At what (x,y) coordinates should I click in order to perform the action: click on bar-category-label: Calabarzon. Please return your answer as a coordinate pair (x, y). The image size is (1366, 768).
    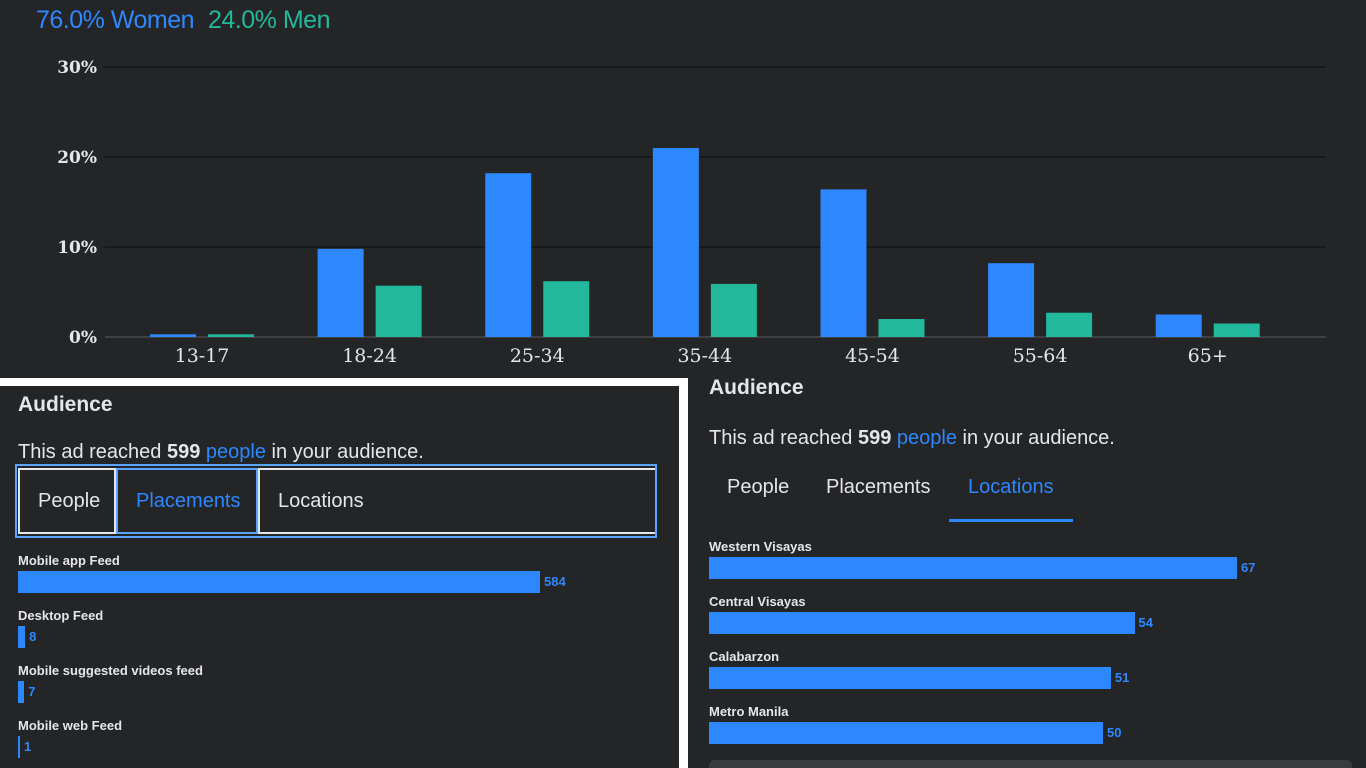
    Looking at the image, I should click on (744, 656).